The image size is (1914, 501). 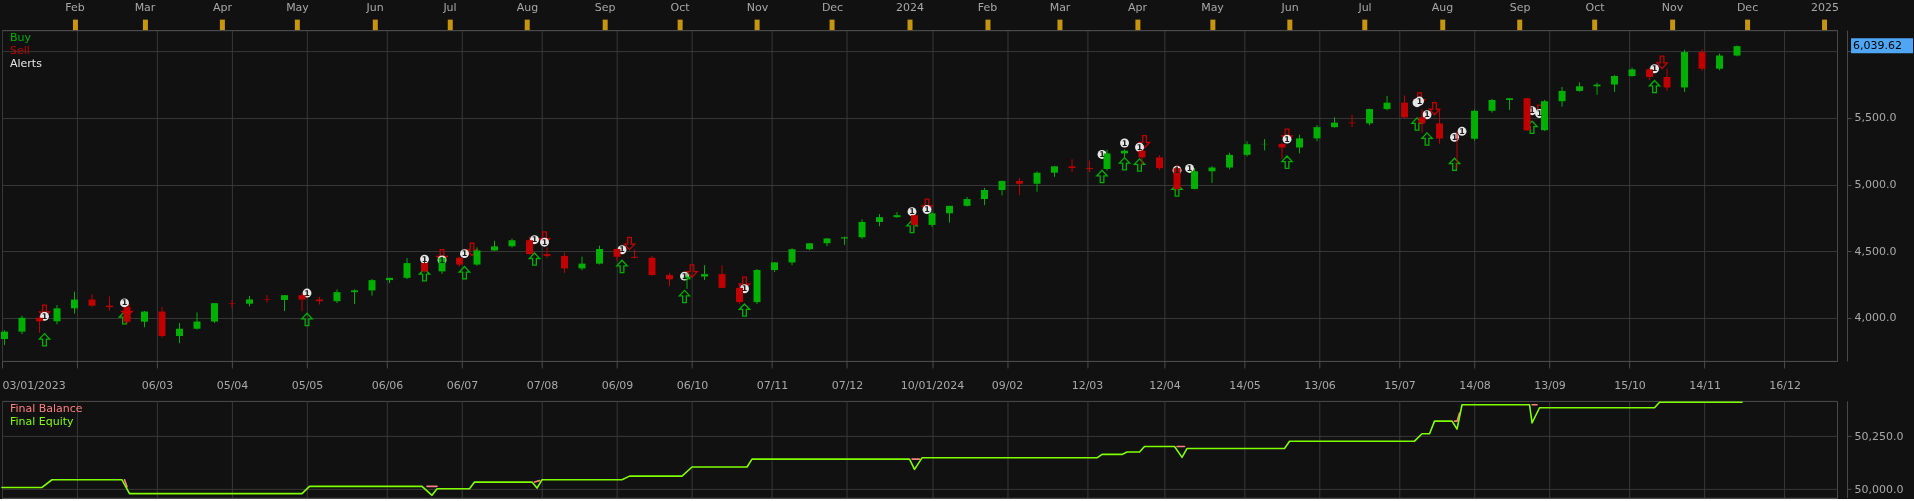 I want to click on x-tick-label: 15/10, so click(x=1630, y=386).